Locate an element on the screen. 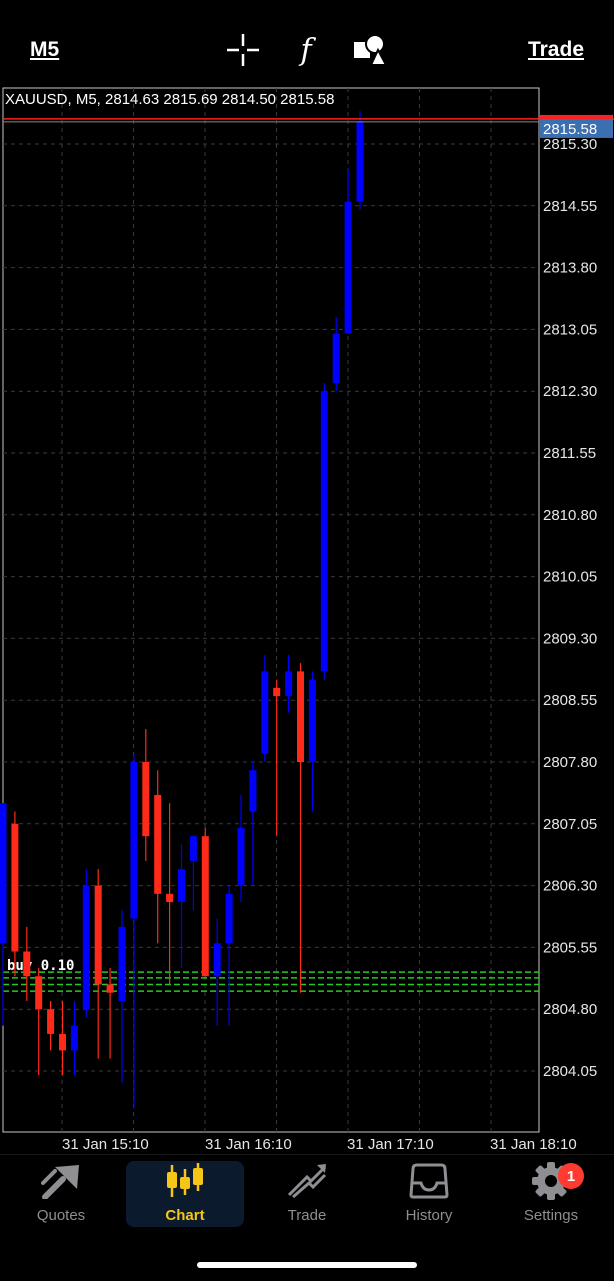  time-axis-label: 31 Jan 18:10 is located at coordinates (533, 1144).